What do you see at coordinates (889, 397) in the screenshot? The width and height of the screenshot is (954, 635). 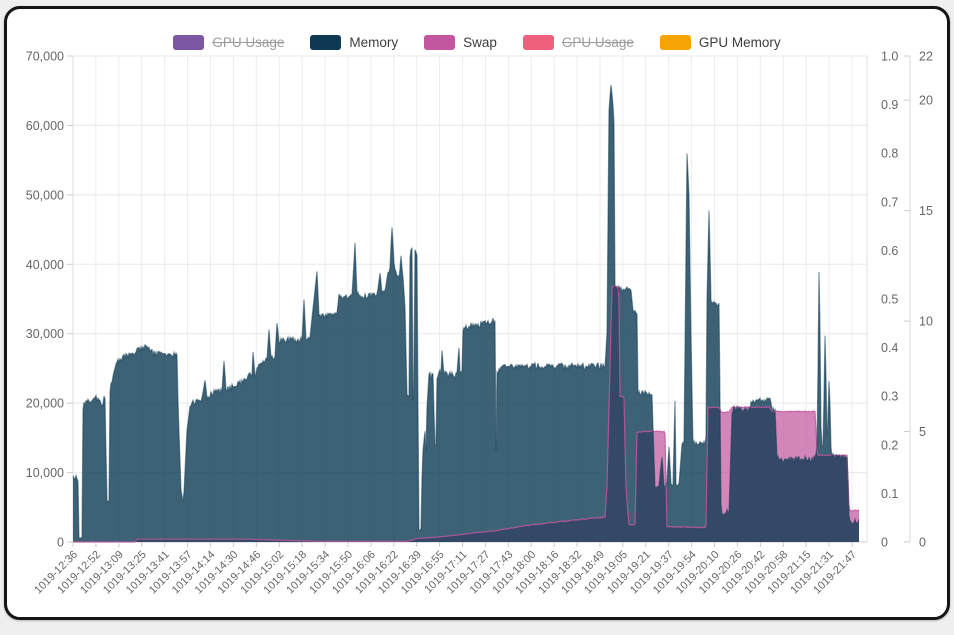 I see `y-right-usage-tick-label: 0.3` at bounding box center [889, 397].